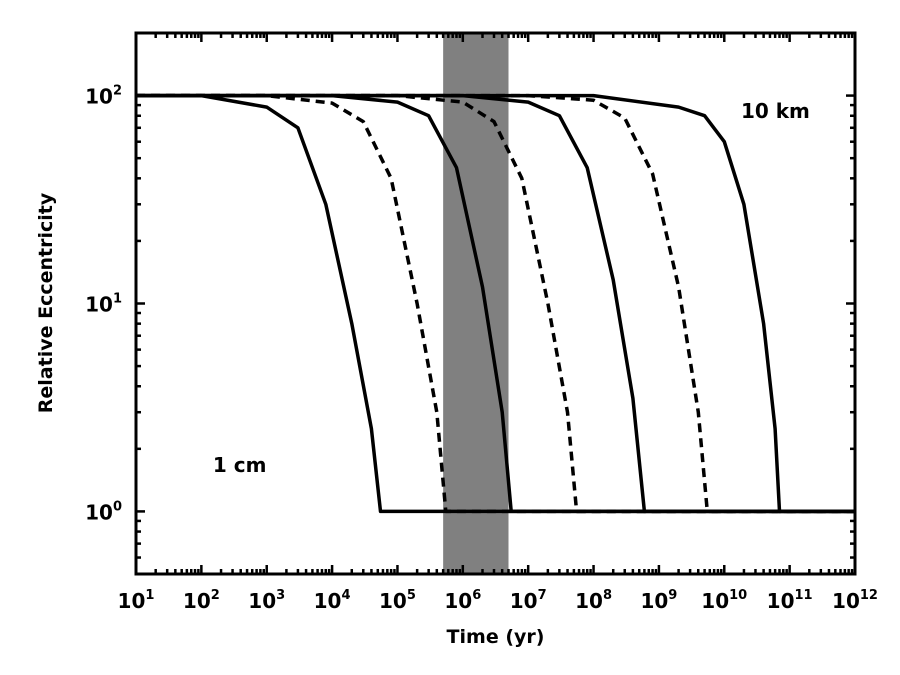 Image resolution: width=900 pixels, height=675 pixels. What do you see at coordinates (496, 637) in the screenshot?
I see `x-axis-label: Time (yr)` at bounding box center [496, 637].